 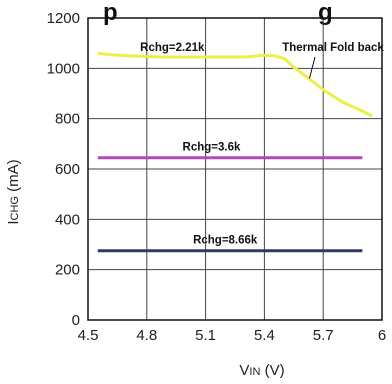 What do you see at coordinates (225, 240) in the screenshot?
I see `annotation-label-3: Rchg=8.66k` at bounding box center [225, 240].